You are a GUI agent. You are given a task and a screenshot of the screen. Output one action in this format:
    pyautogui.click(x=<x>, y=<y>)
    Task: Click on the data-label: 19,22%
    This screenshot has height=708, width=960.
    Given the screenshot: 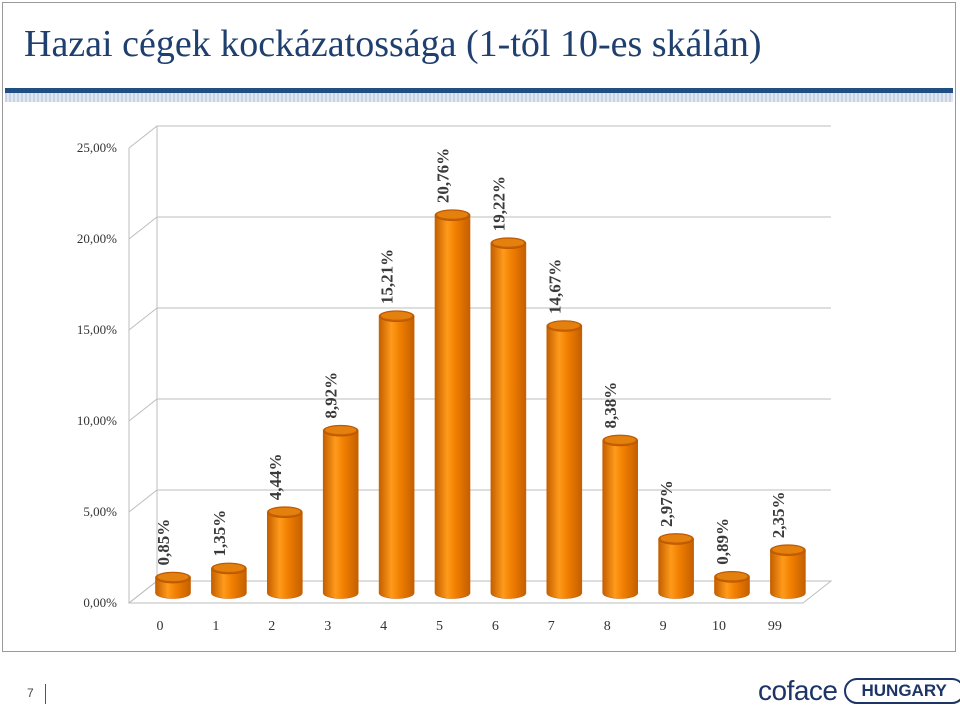 What is the action you would take?
    pyautogui.click(x=498, y=203)
    